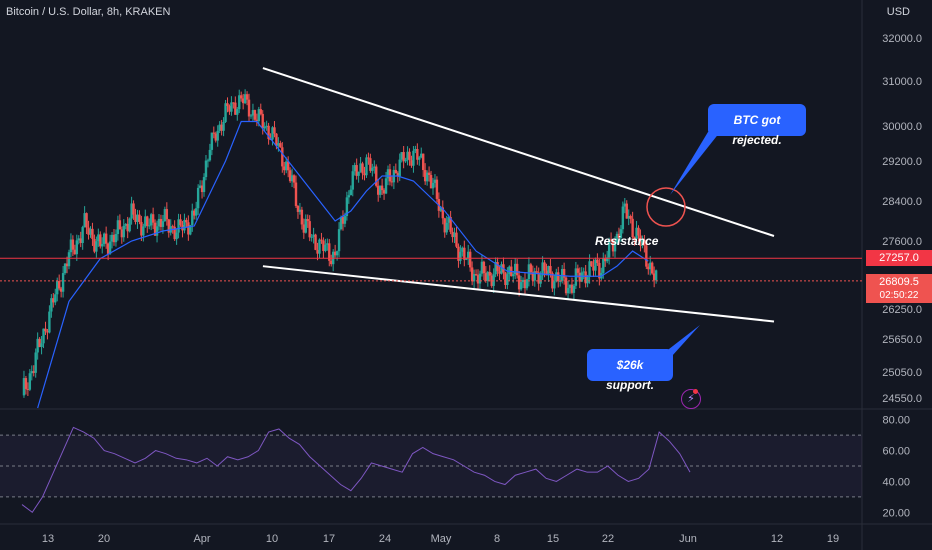 This screenshot has height=550, width=932. What do you see at coordinates (833, 539) in the screenshot?
I see `time-tick-label: 19` at bounding box center [833, 539].